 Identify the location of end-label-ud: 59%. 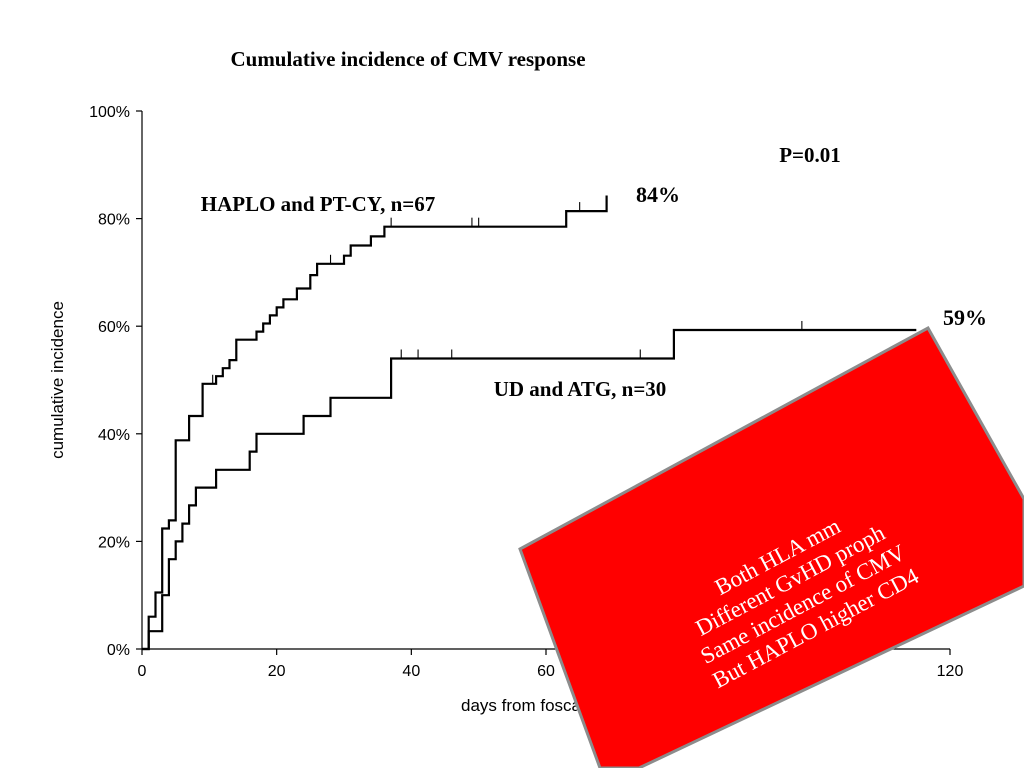
(965, 317).